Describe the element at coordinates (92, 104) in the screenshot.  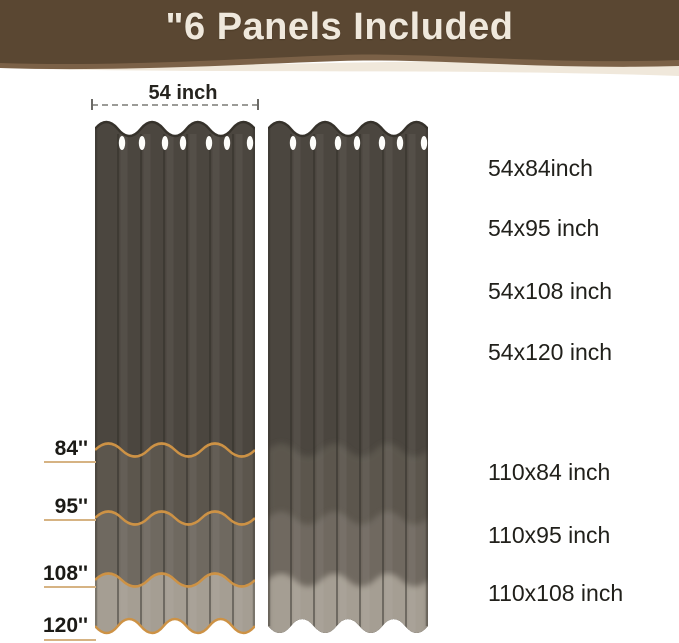
I see `measure-tick-left` at that location.